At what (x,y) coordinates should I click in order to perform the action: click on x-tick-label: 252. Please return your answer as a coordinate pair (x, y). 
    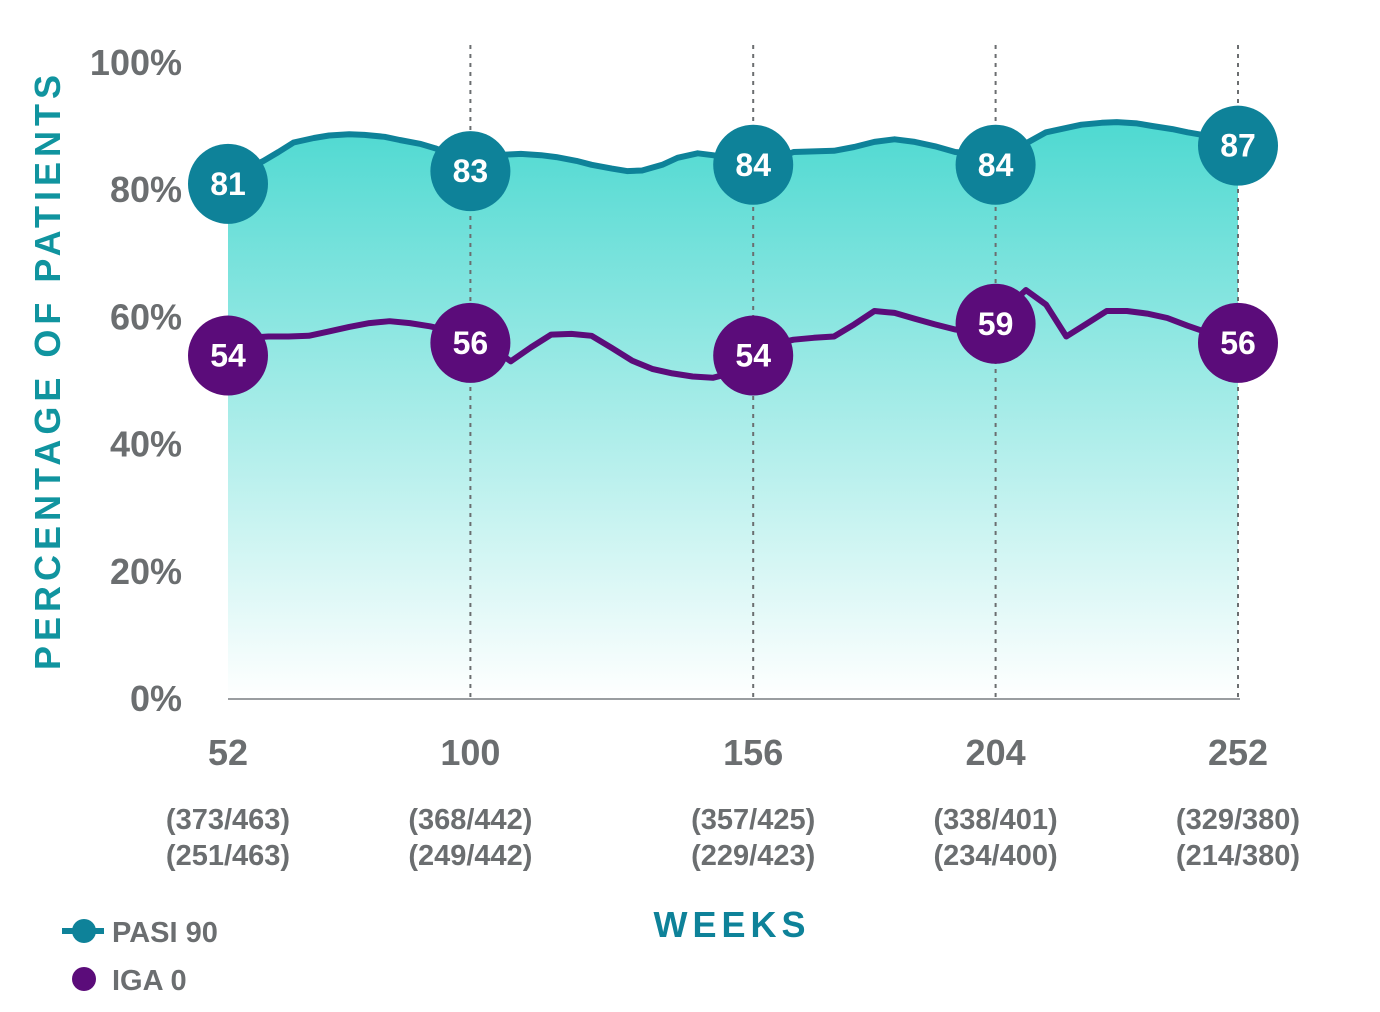
    Looking at the image, I should click on (1238, 752).